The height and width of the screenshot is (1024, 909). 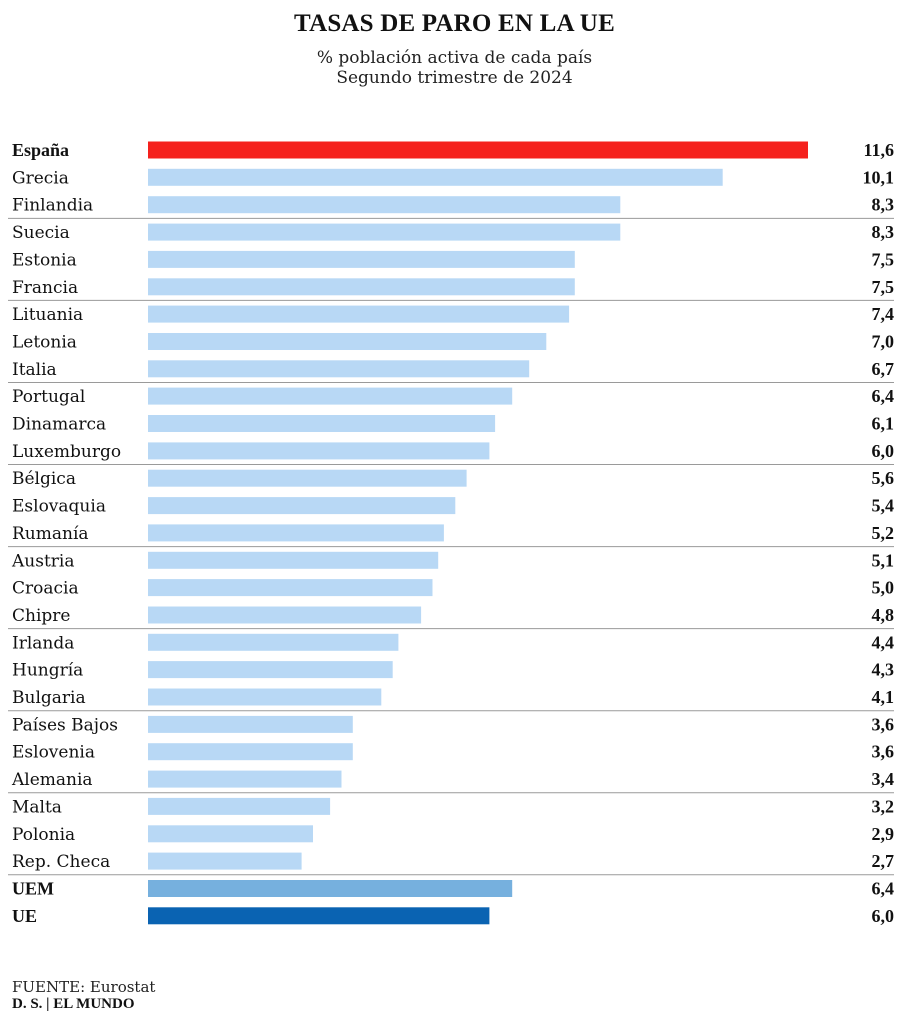 I want to click on value-label-eslovaquia: 5,4, so click(x=883, y=506).